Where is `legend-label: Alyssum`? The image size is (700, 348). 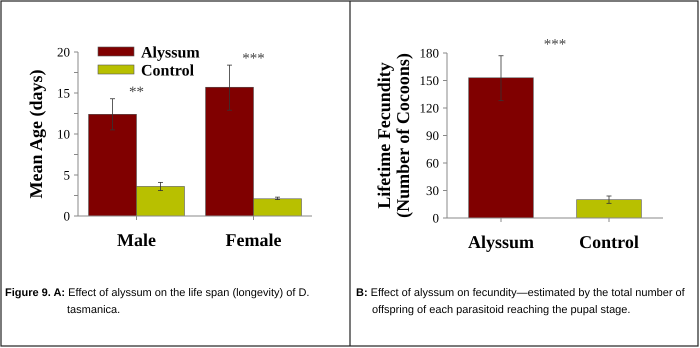 legend-label: Alyssum is located at coordinates (170, 53).